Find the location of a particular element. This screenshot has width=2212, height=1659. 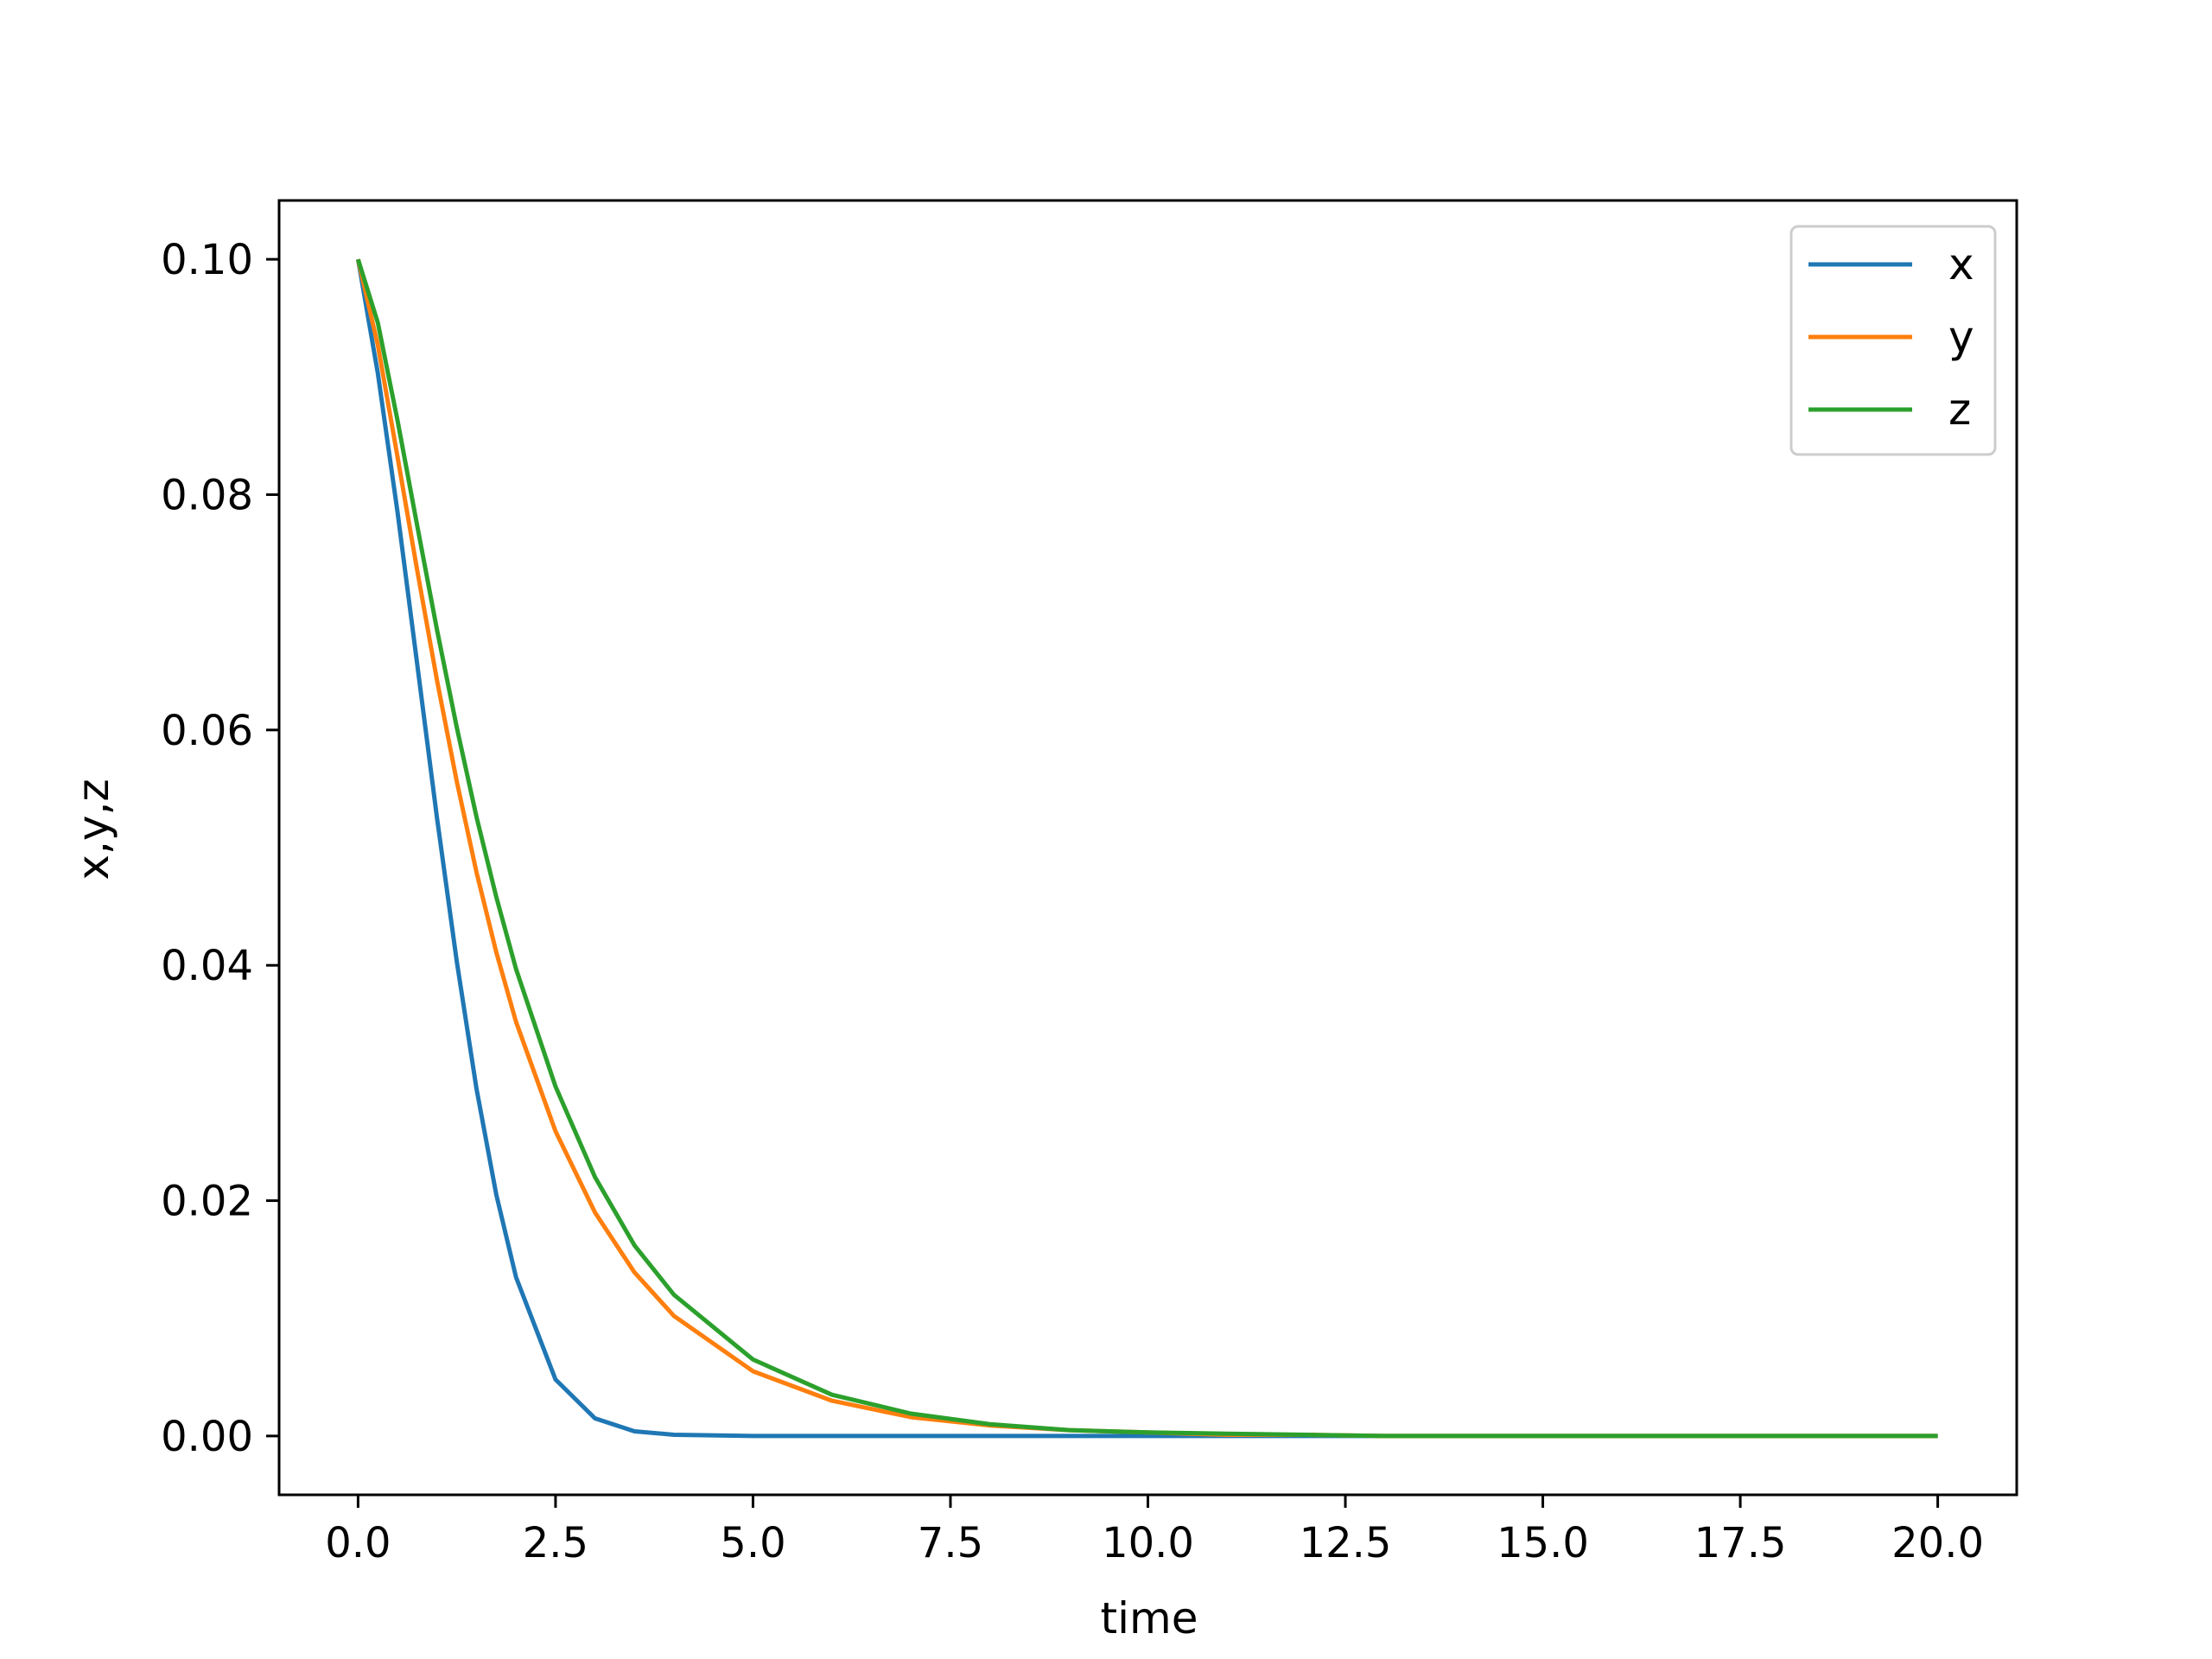

legend-label-x: x is located at coordinates (1961, 264).